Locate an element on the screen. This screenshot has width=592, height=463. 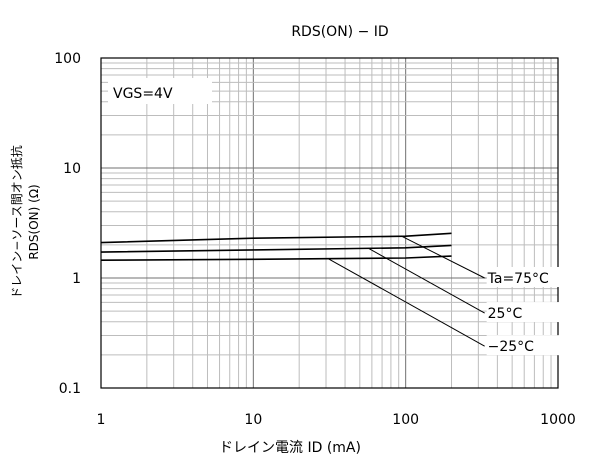
x-tick-label: 100 is located at coordinates (405, 420).